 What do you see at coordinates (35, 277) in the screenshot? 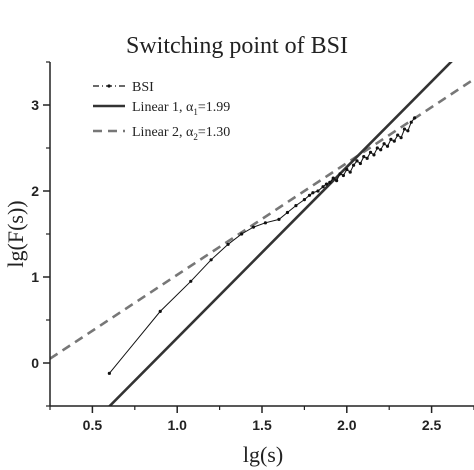
I see `y-tick-label: 1` at bounding box center [35, 277].